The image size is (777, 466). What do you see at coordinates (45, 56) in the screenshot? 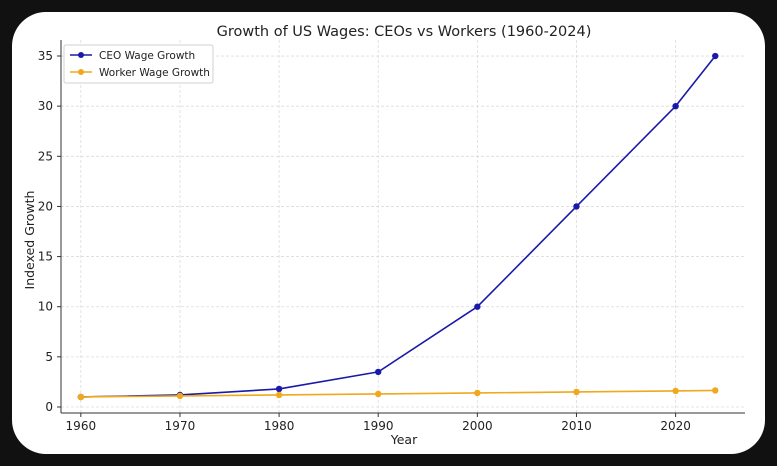
I see `y-tick-label: 35` at bounding box center [45, 56].